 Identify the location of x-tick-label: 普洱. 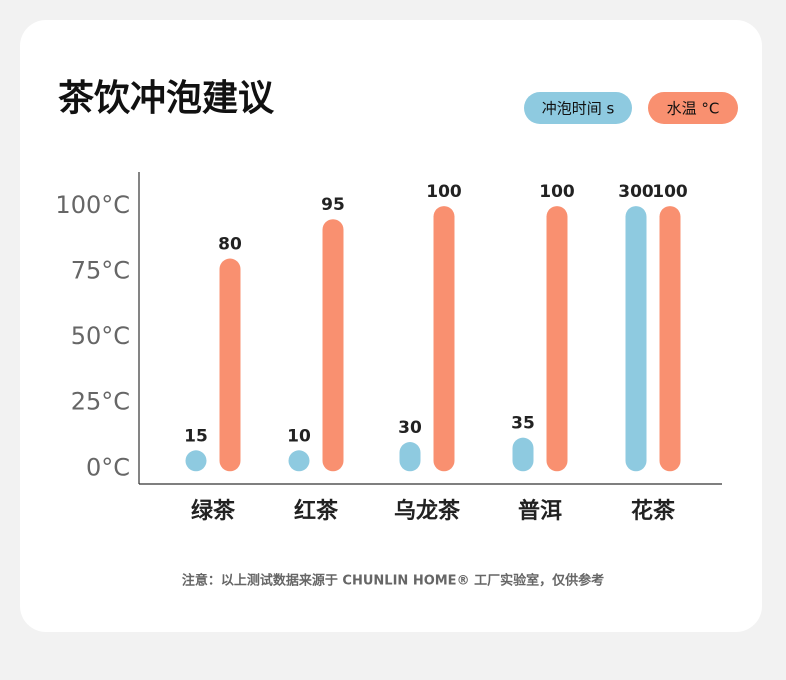
(540, 511).